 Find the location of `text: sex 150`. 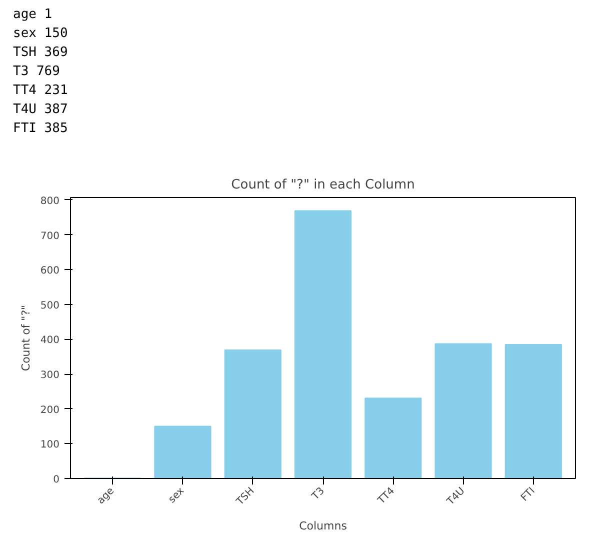

text: sex 150 is located at coordinates (40, 34).